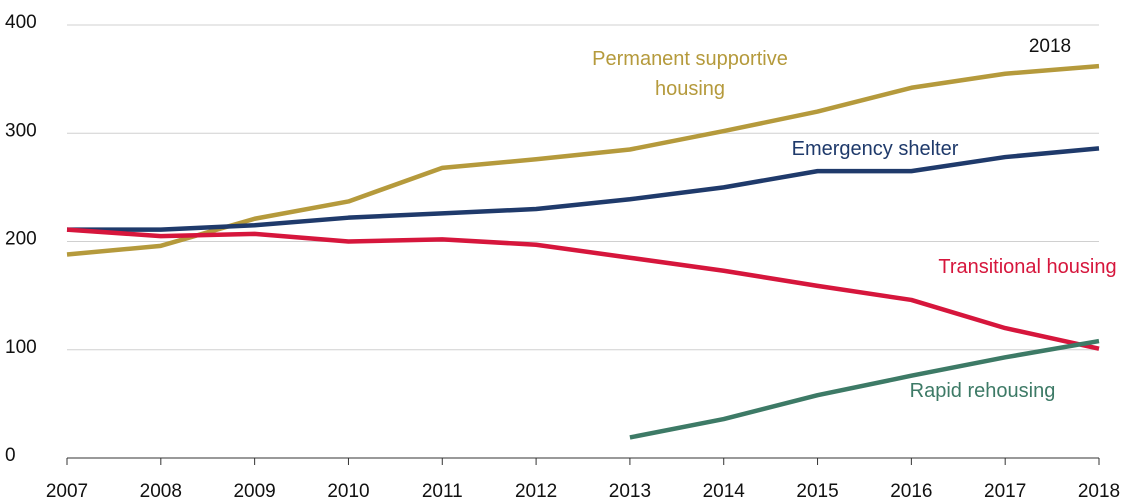 This screenshot has width=1124, height=504. What do you see at coordinates (982, 391) in the screenshot?
I see `series-label: Rapid rehousing` at bounding box center [982, 391].